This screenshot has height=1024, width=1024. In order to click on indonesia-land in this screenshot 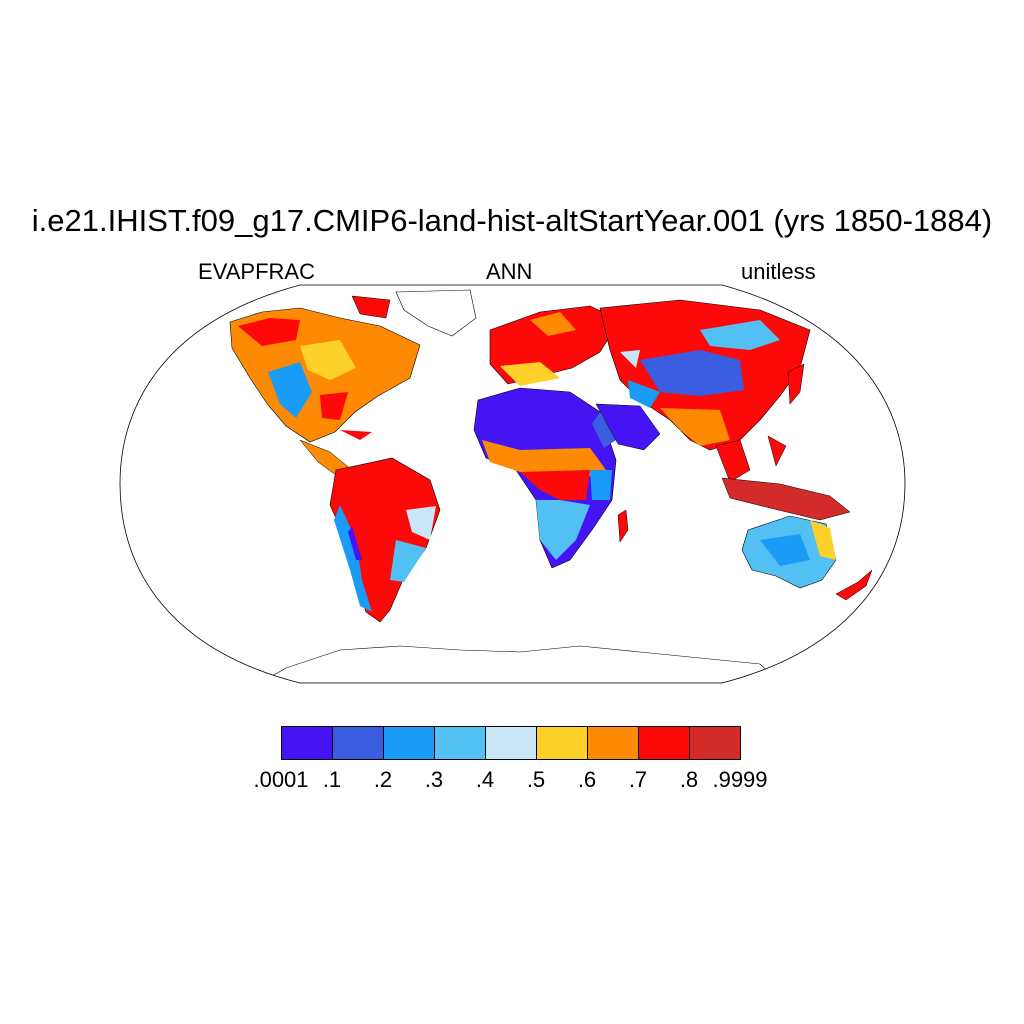, I will do `click(786, 499)`.